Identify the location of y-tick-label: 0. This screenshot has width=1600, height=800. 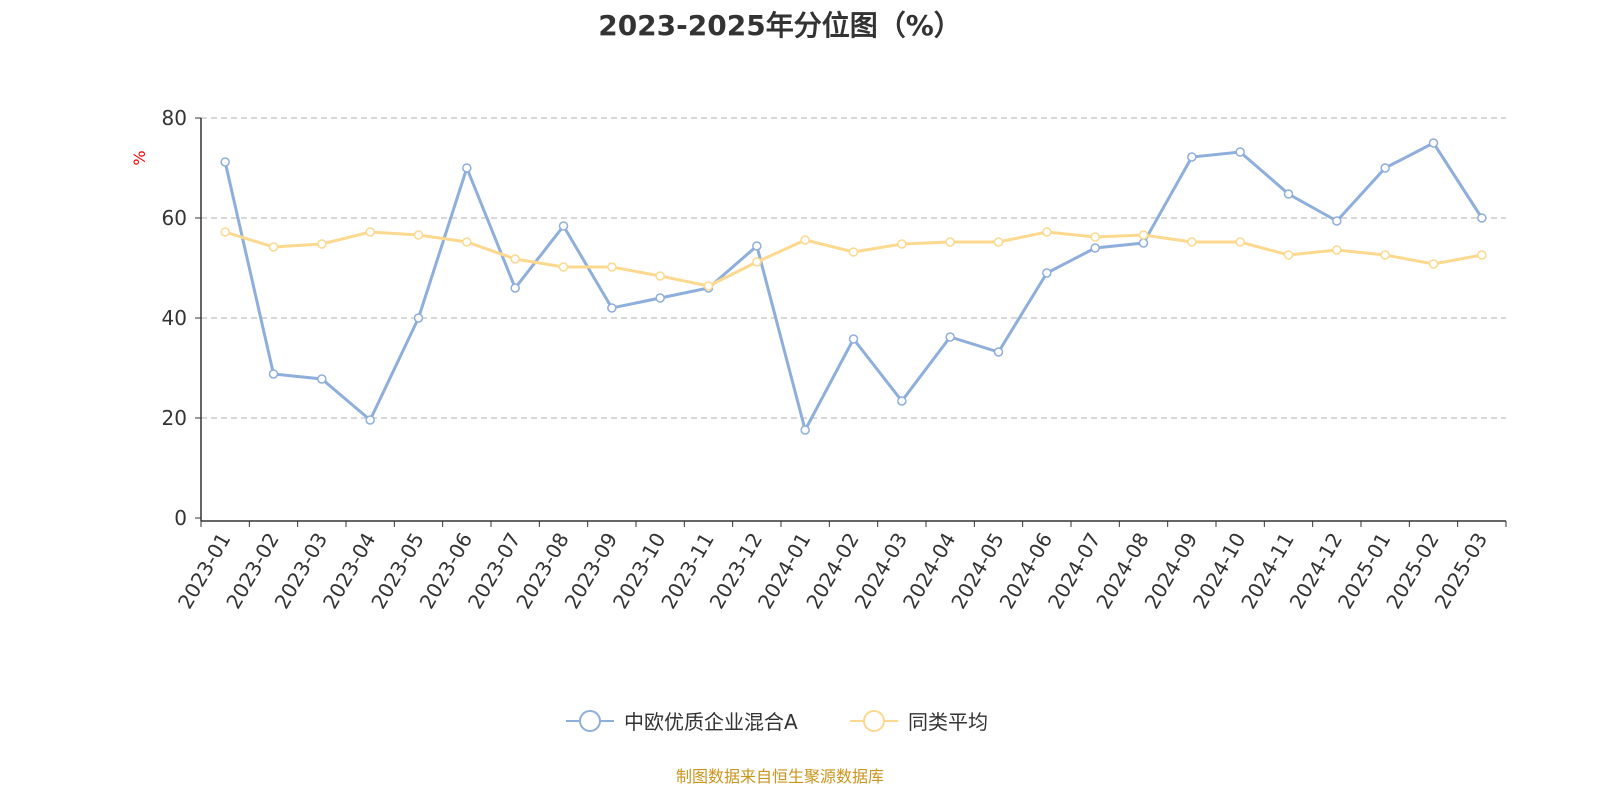
(180, 518).